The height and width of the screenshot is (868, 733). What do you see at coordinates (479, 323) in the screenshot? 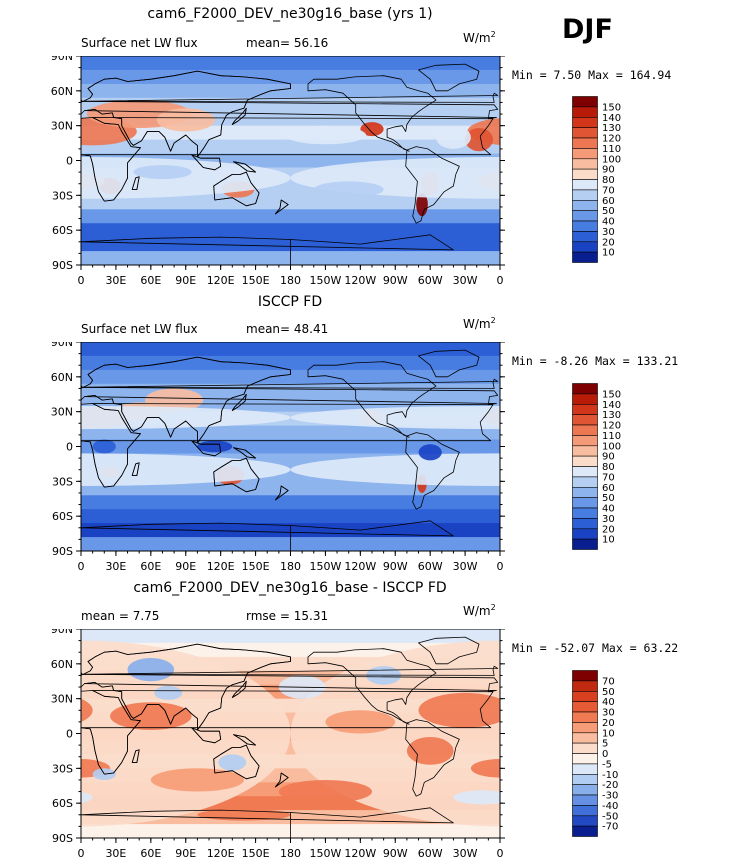
I see `panel-units-label: W/m2` at bounding box center [479, 323].